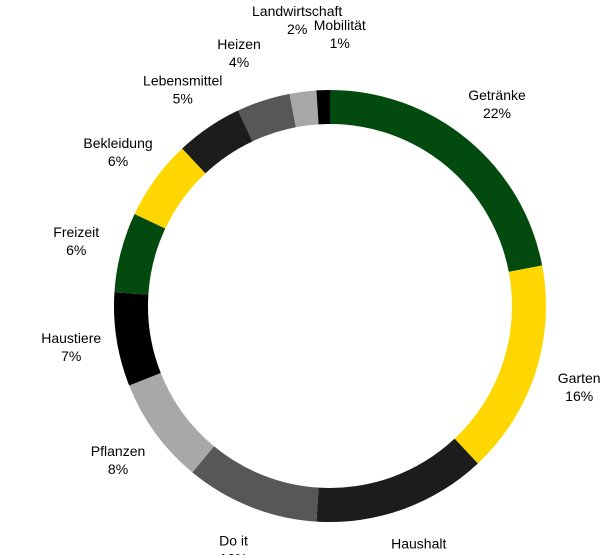  I want to click on slice-getraenke, so click(436, 181).